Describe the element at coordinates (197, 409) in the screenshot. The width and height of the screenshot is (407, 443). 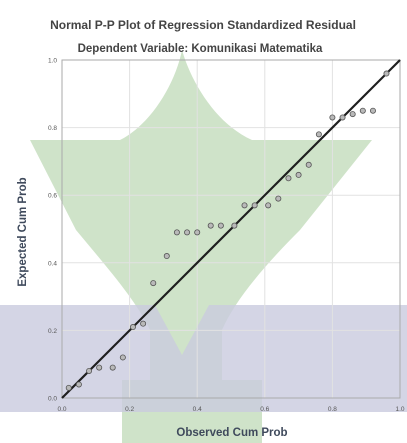
I see `x-tick-label: 0.4` at that location.